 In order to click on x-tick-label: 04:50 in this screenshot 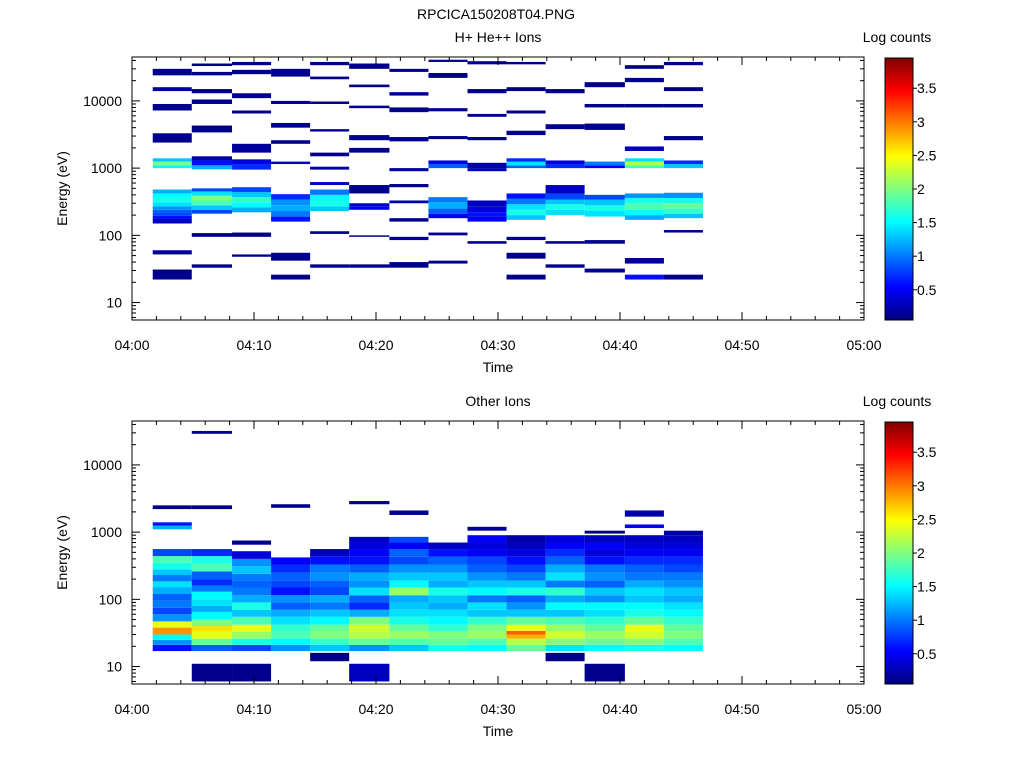, I will do `click(741, 709)`.